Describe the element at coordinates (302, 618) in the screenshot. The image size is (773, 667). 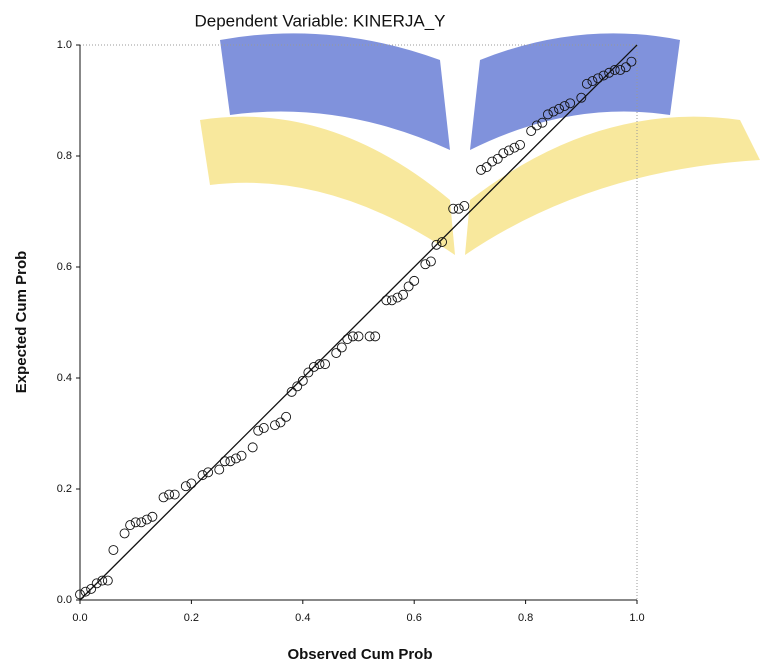
I see `x-tick-label: 0.4` at that location.